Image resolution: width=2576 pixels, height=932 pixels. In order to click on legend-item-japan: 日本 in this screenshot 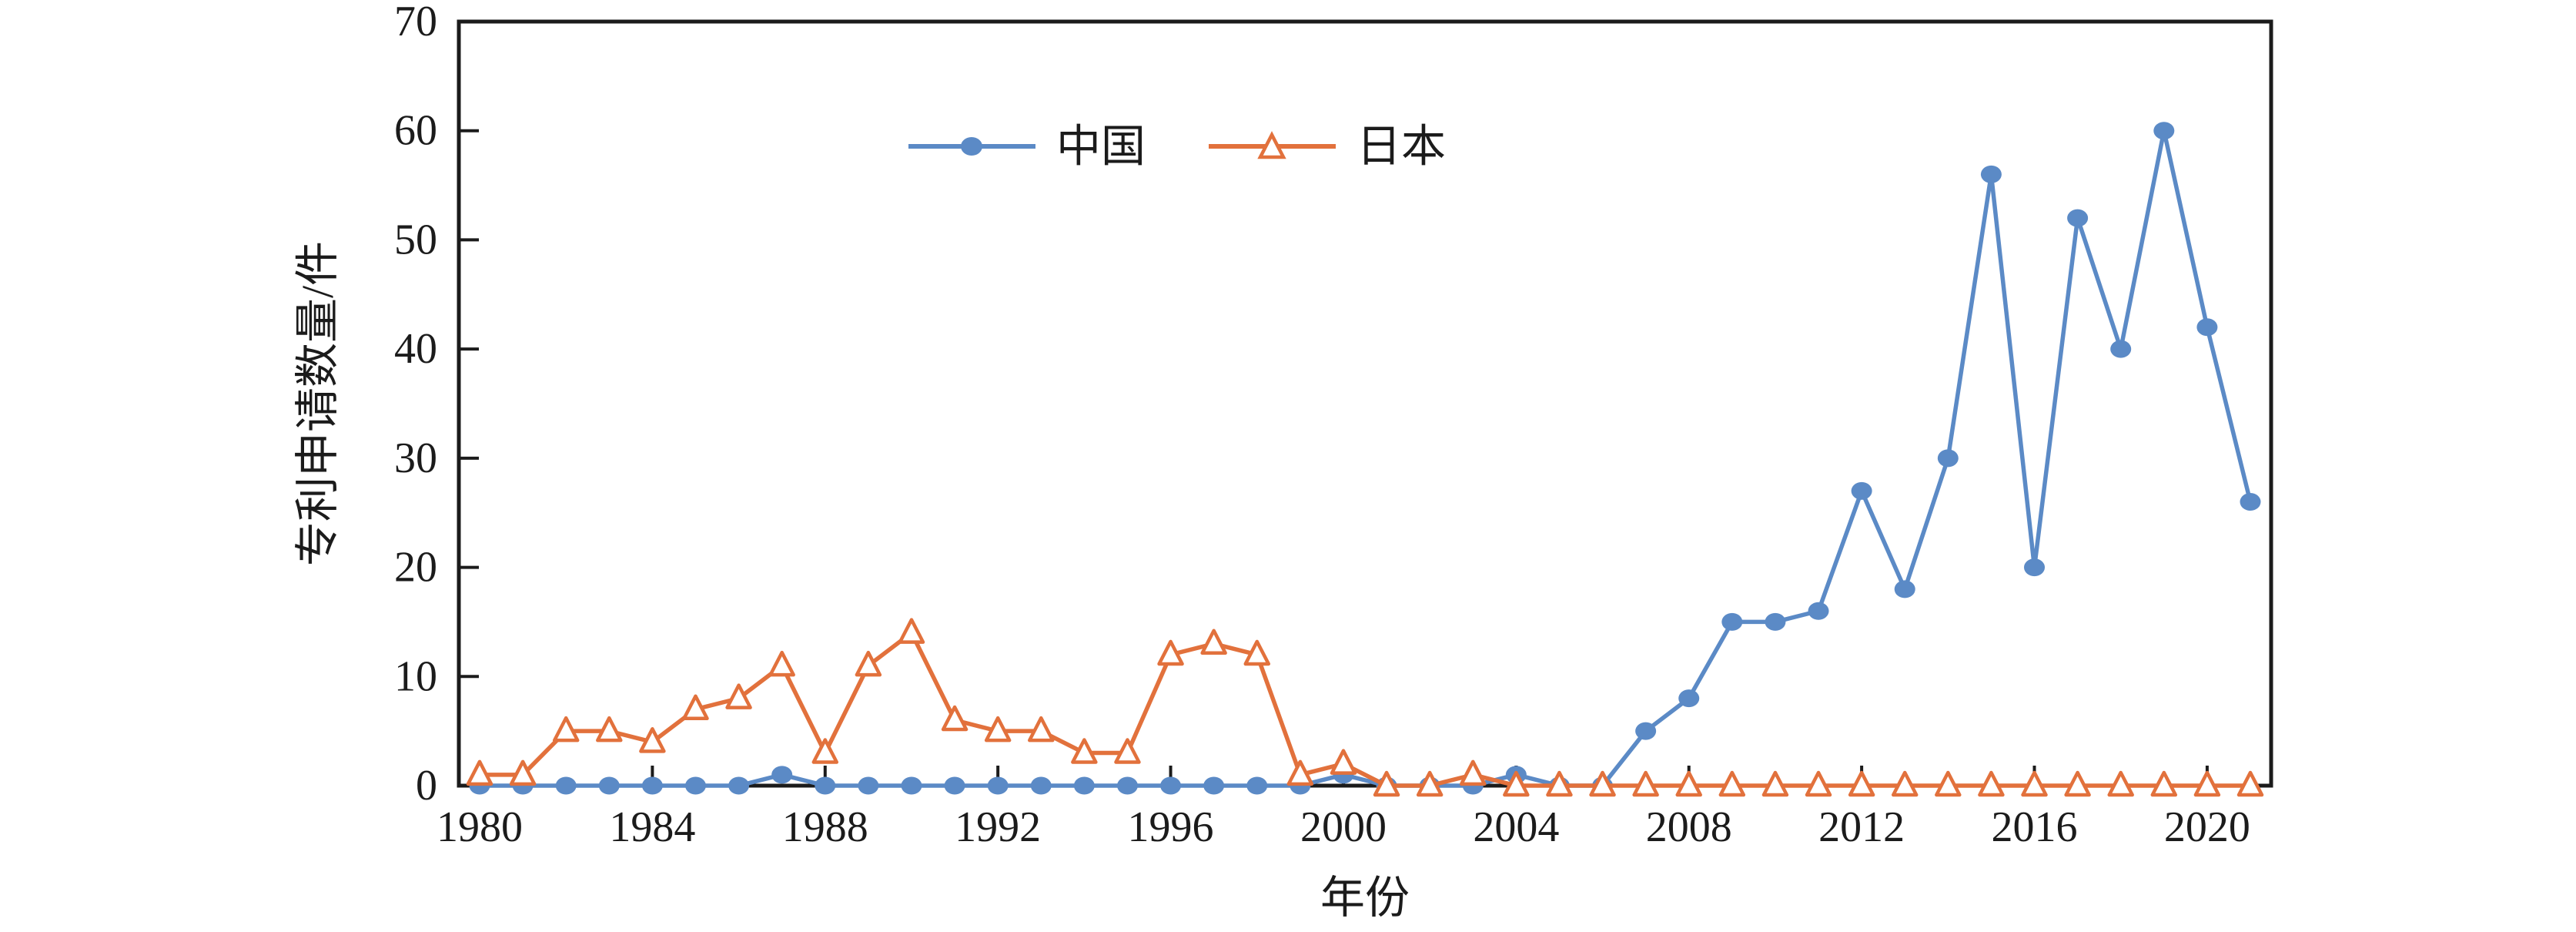, I will do `click(1328, 147)`.